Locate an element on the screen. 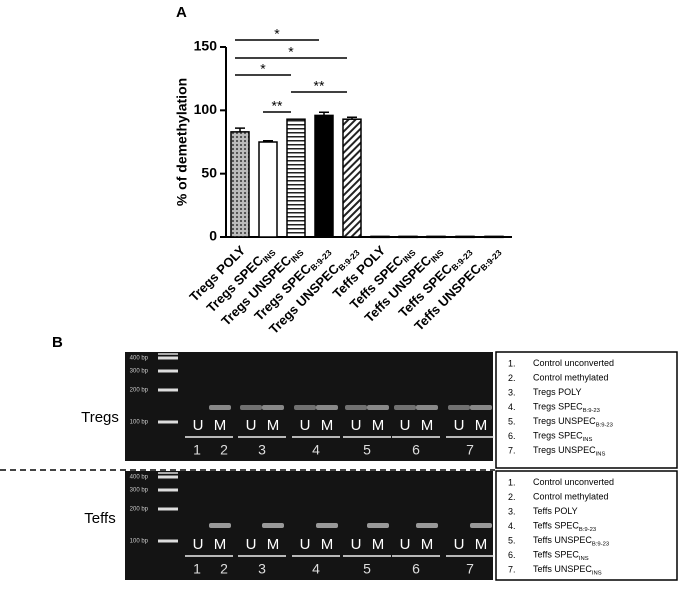 This screenshot has height=592, width=687. legend-number: 1. is located at coordinates (512, 363).